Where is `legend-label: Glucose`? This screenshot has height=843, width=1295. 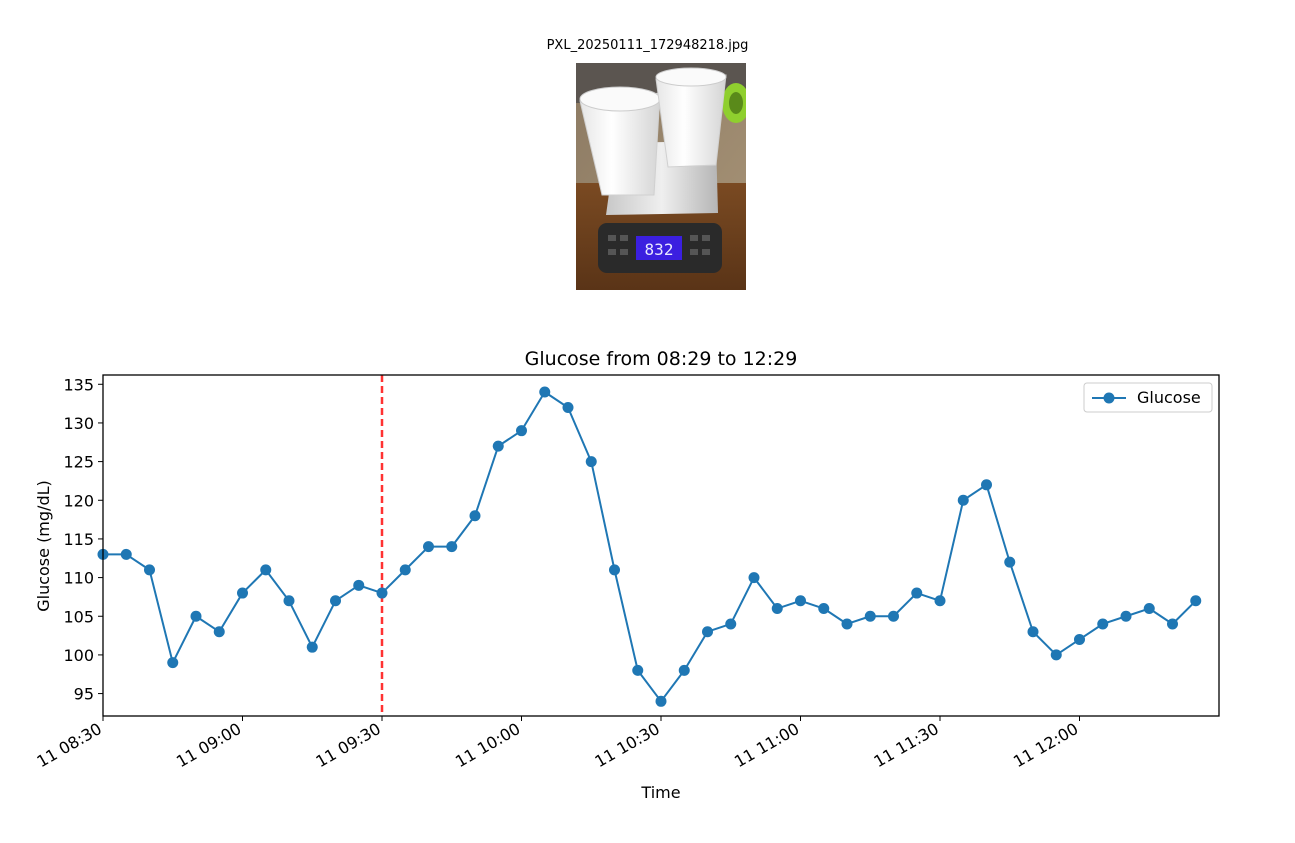
legend-label: Glucose is located at coordinates (1169, 397).